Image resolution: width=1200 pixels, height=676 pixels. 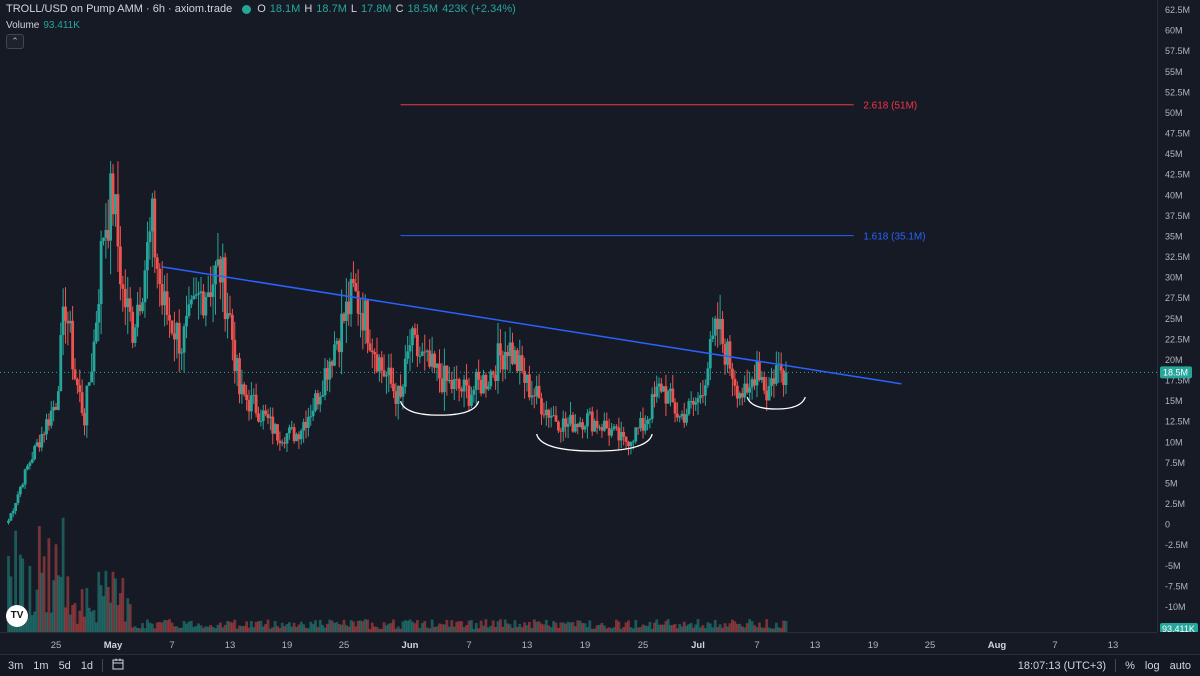 What do you see at coordinates (1130, 665) in the screenshot?
I see `percent-scale-toggle: %` at bounding box center [1130, 665].